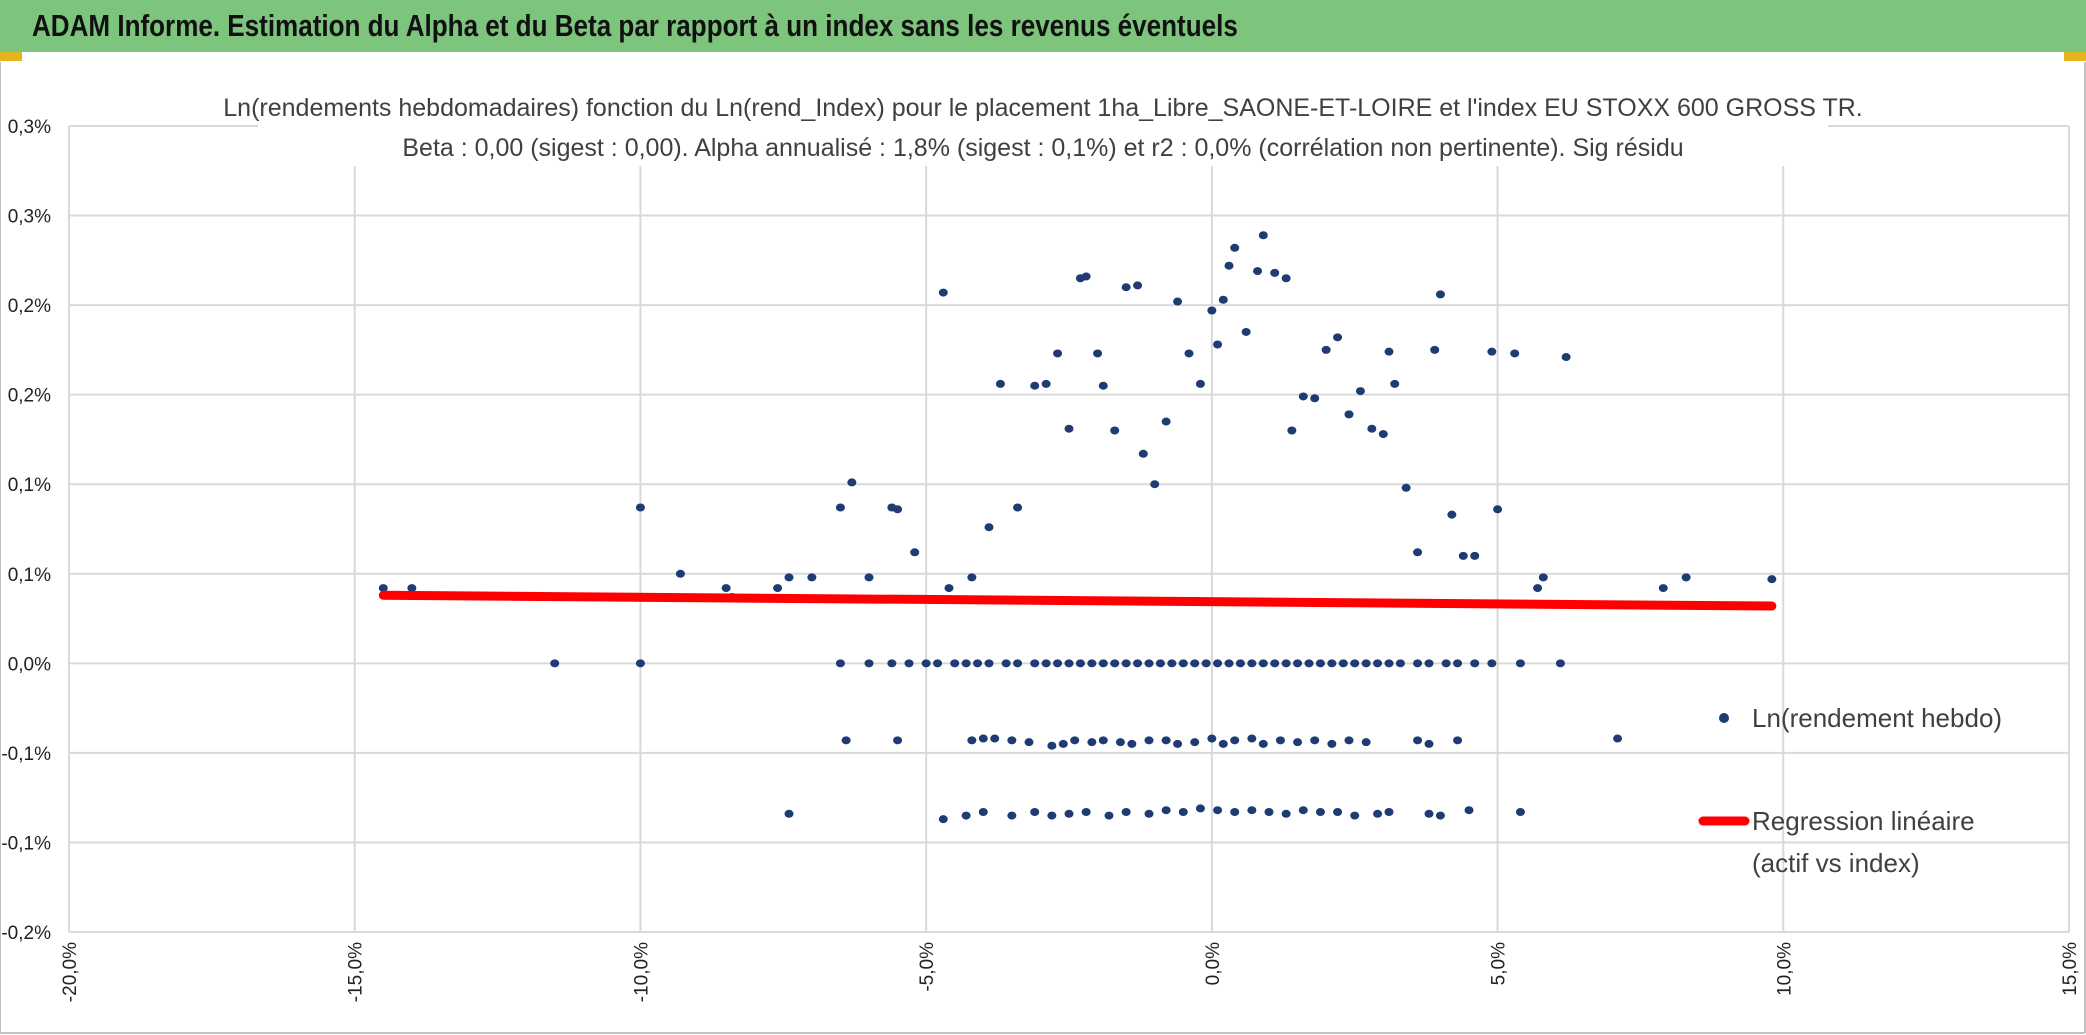 The height and width of the screenshot is (1035, 2086). What do you see at coordinates (1784, 969) in the screenshot?
I see `x-tick-label: 10,0%` at bounding box center [1784, 969].